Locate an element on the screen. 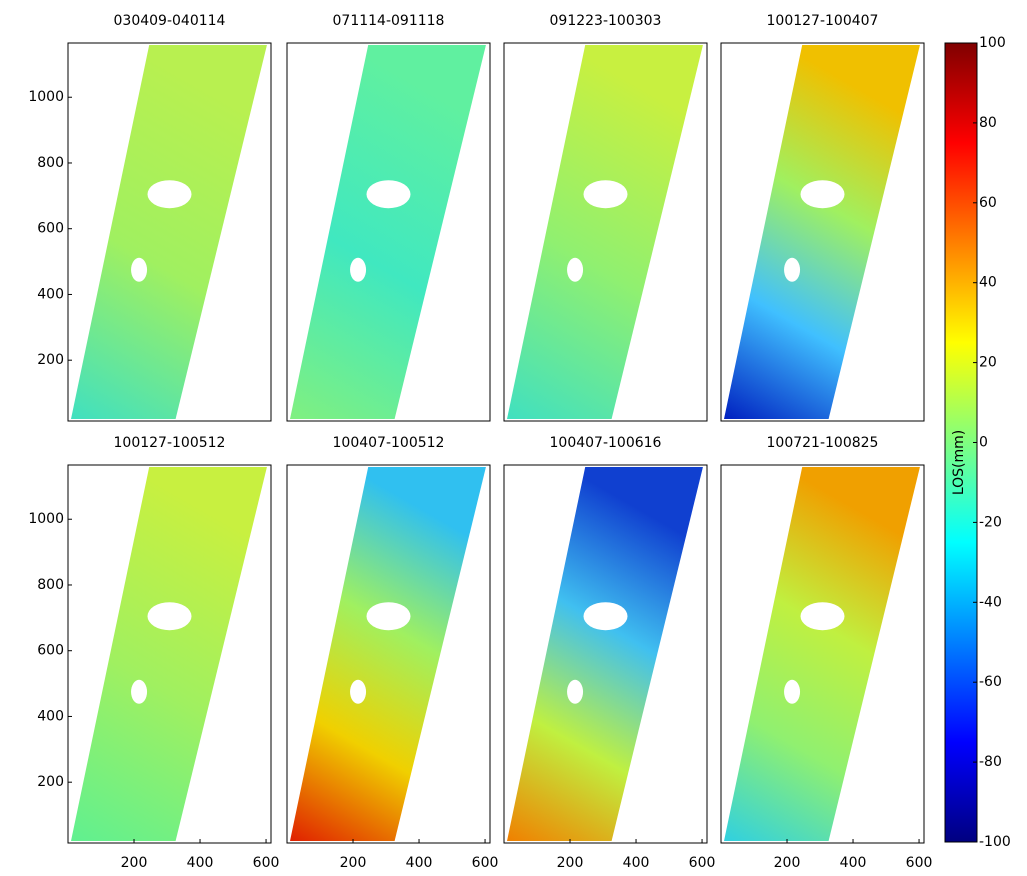 The height and width of the screenshot is (876, 1027). colorbar-tick-label: 60 is located at coordinates (988, 203).